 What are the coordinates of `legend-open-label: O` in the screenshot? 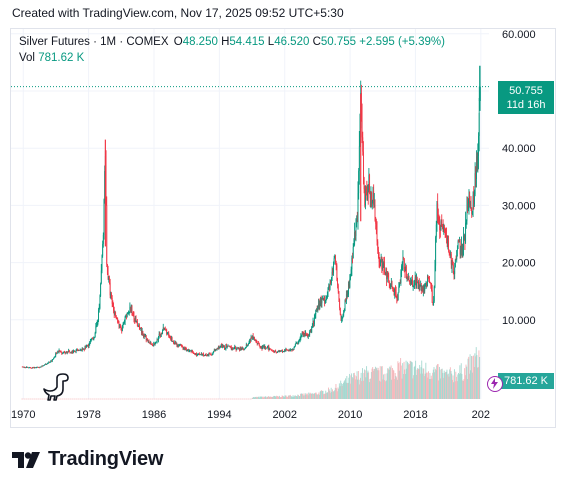 It's located at (178, 42).